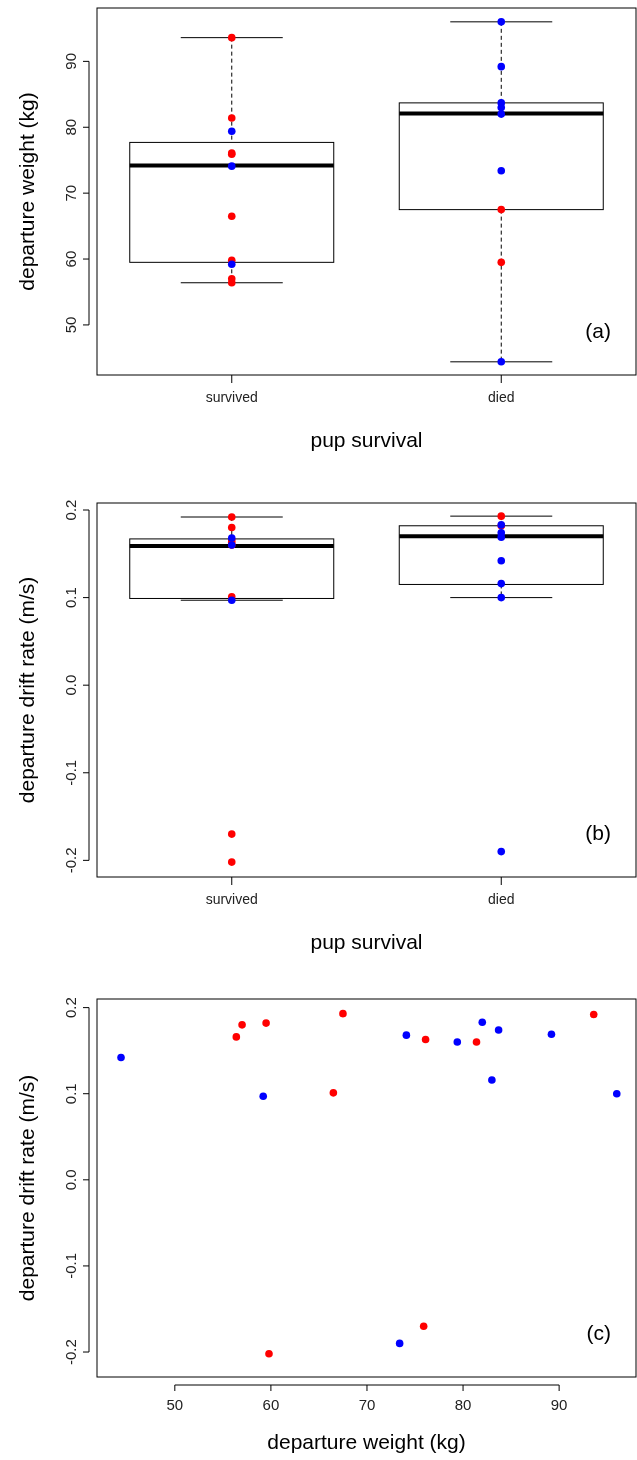  What do you see at coordinates (70, 325) in the screenshot?
I see `y-tick-label: 50` at bounding box center [70, 325].